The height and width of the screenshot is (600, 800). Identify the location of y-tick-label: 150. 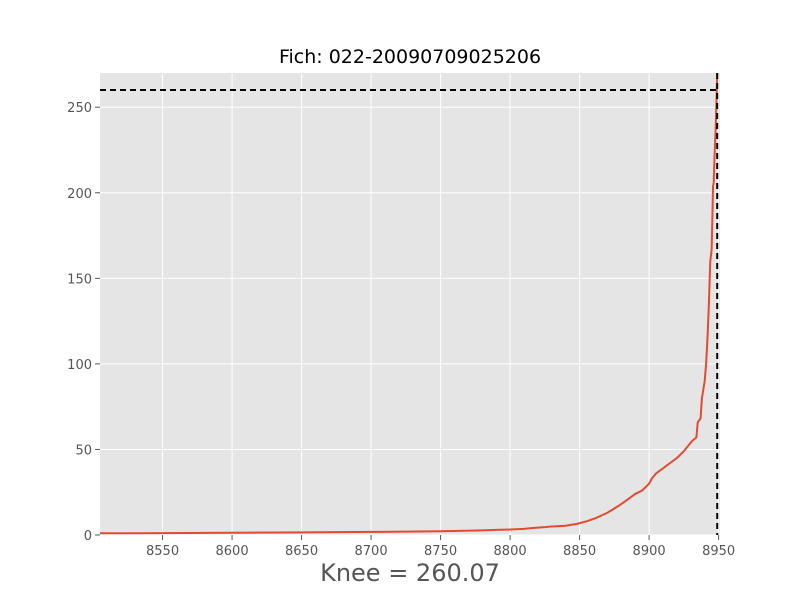
(79, 279).